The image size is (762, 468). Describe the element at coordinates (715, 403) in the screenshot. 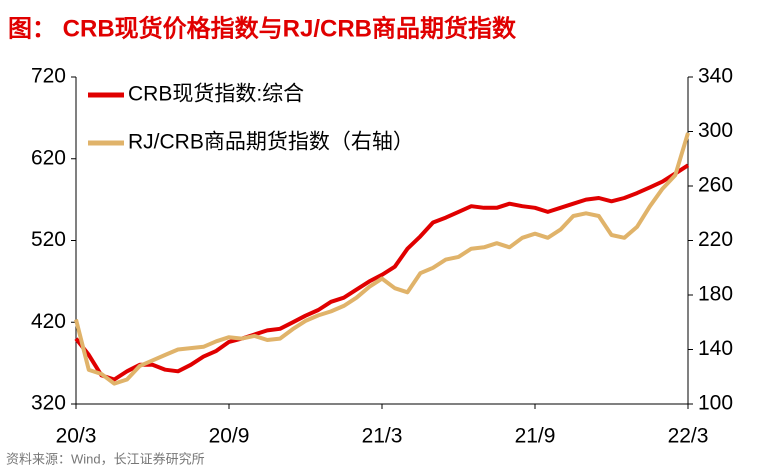

I see `y2-tick-label: 100` at that location.